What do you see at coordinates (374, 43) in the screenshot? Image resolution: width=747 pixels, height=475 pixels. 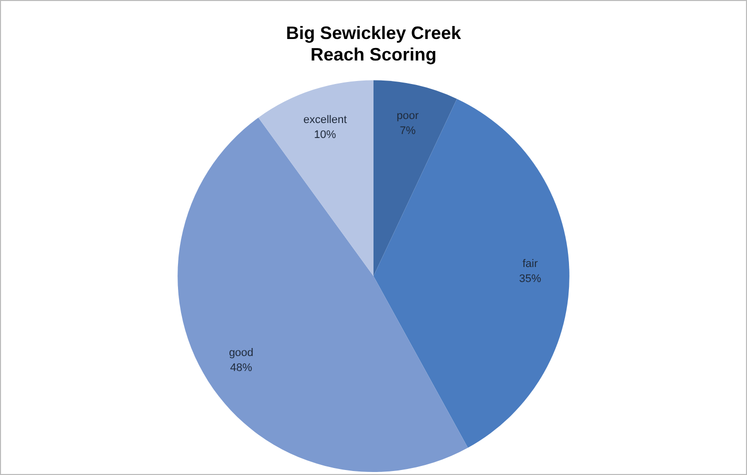 I see `chart-title: Big Sewickley Creek Reach Scoring` at bounding box center [374, 43].